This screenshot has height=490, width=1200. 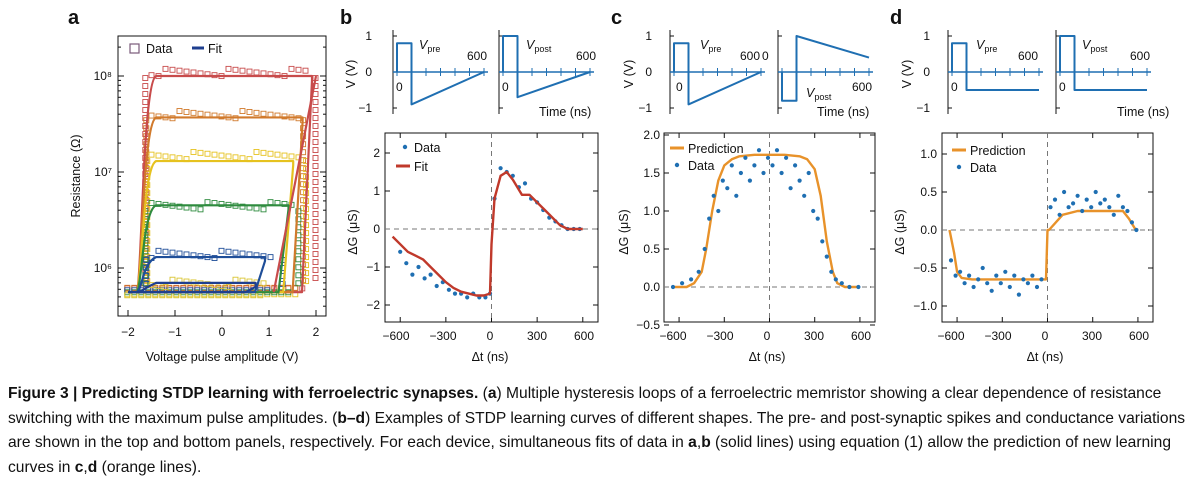 I want to click on panel-d-xtick: 0, so click(x=1045, y=336).